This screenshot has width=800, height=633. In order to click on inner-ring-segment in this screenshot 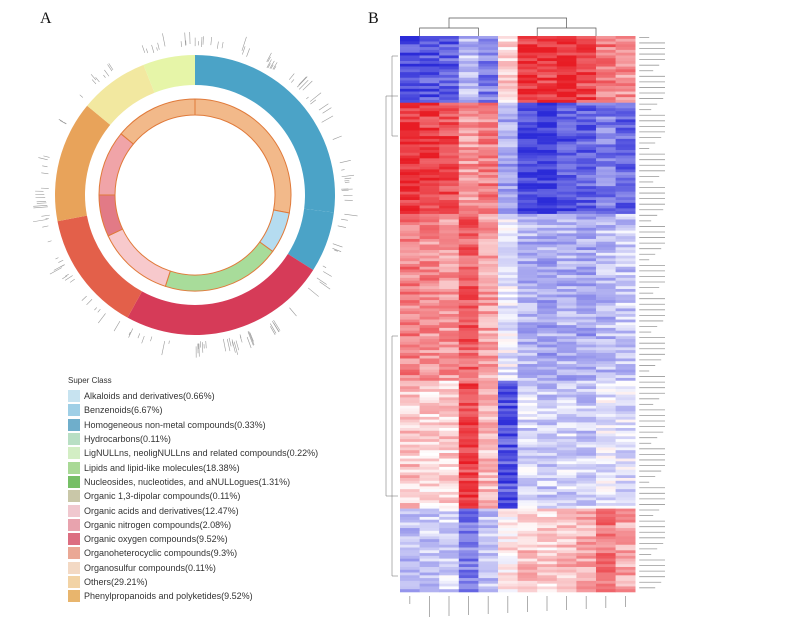, I will do `click(219, 266)`.